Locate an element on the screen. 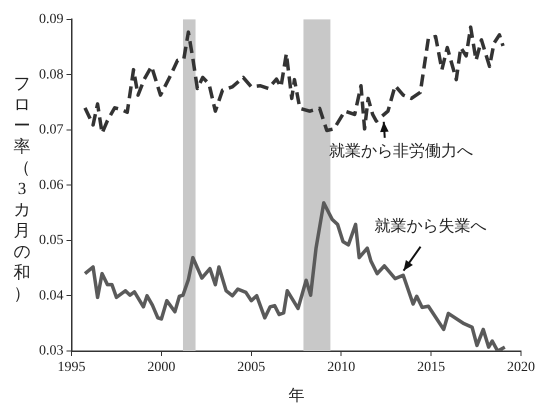  x-tick-label: 1995 is located at coordinates (72, 368).